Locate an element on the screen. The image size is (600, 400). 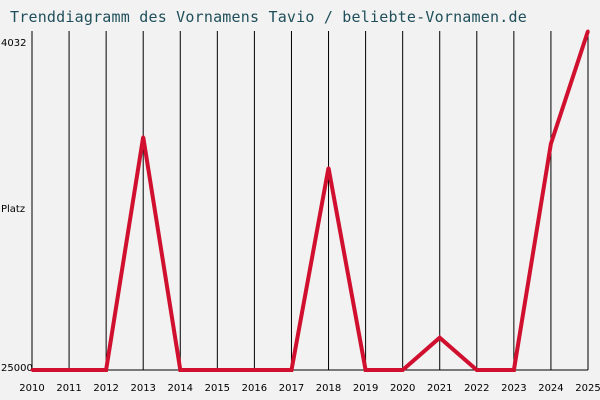
data-point-2019 is located at coordinates (366, 370).